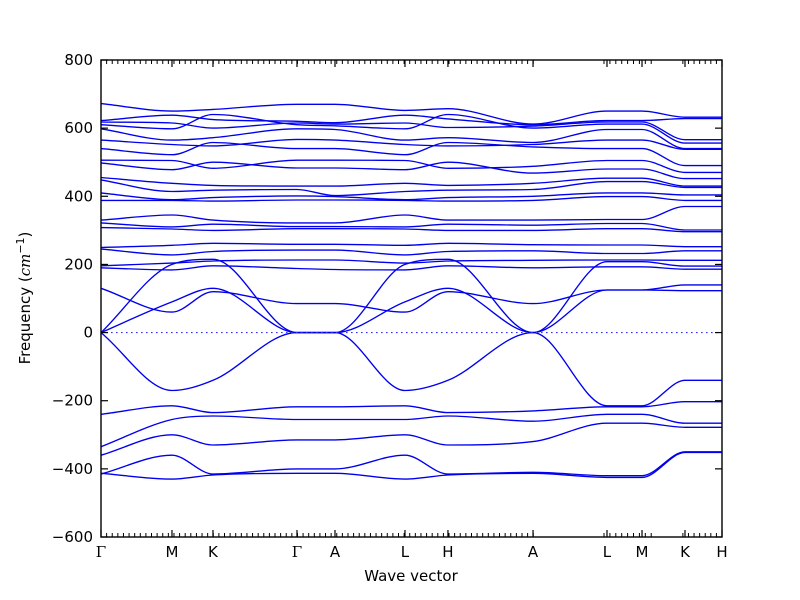 The height and width of the screenshot is (600, 800). I want to click on y-tick-label: −600, so click(72, 537).